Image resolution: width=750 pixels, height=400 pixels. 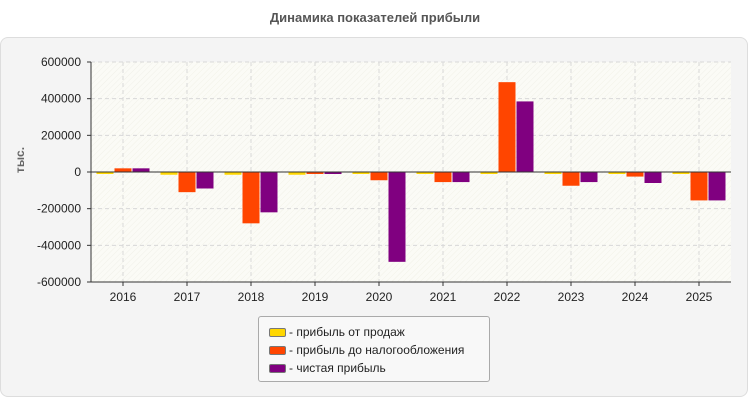 I want to click on y-tick-label-5: -400000, so click(x=59, y=245).